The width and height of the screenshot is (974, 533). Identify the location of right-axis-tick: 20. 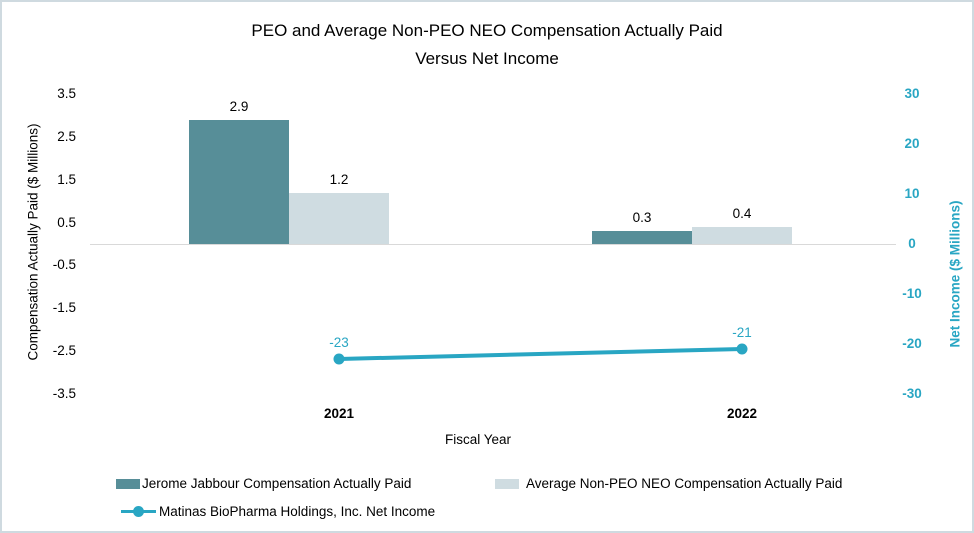
(912, 143).